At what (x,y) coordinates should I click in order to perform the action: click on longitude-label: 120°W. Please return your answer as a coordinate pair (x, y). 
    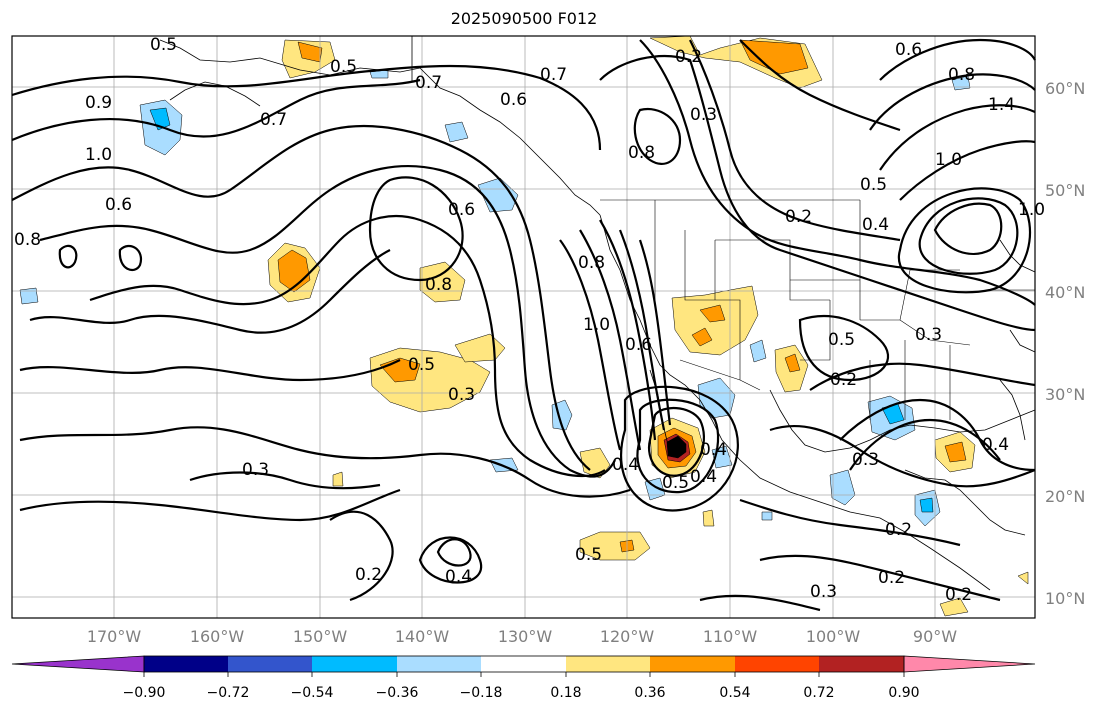
    Looking at the image, I should click on (627, 636).